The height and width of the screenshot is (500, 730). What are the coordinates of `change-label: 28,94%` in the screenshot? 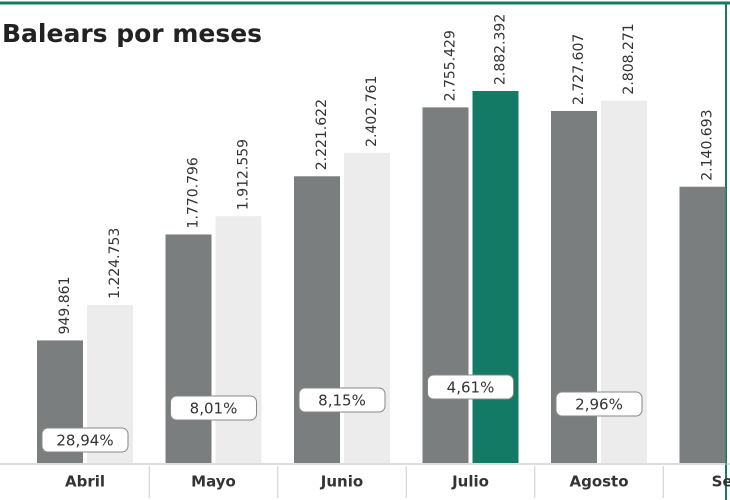 It's located at (84, 441).